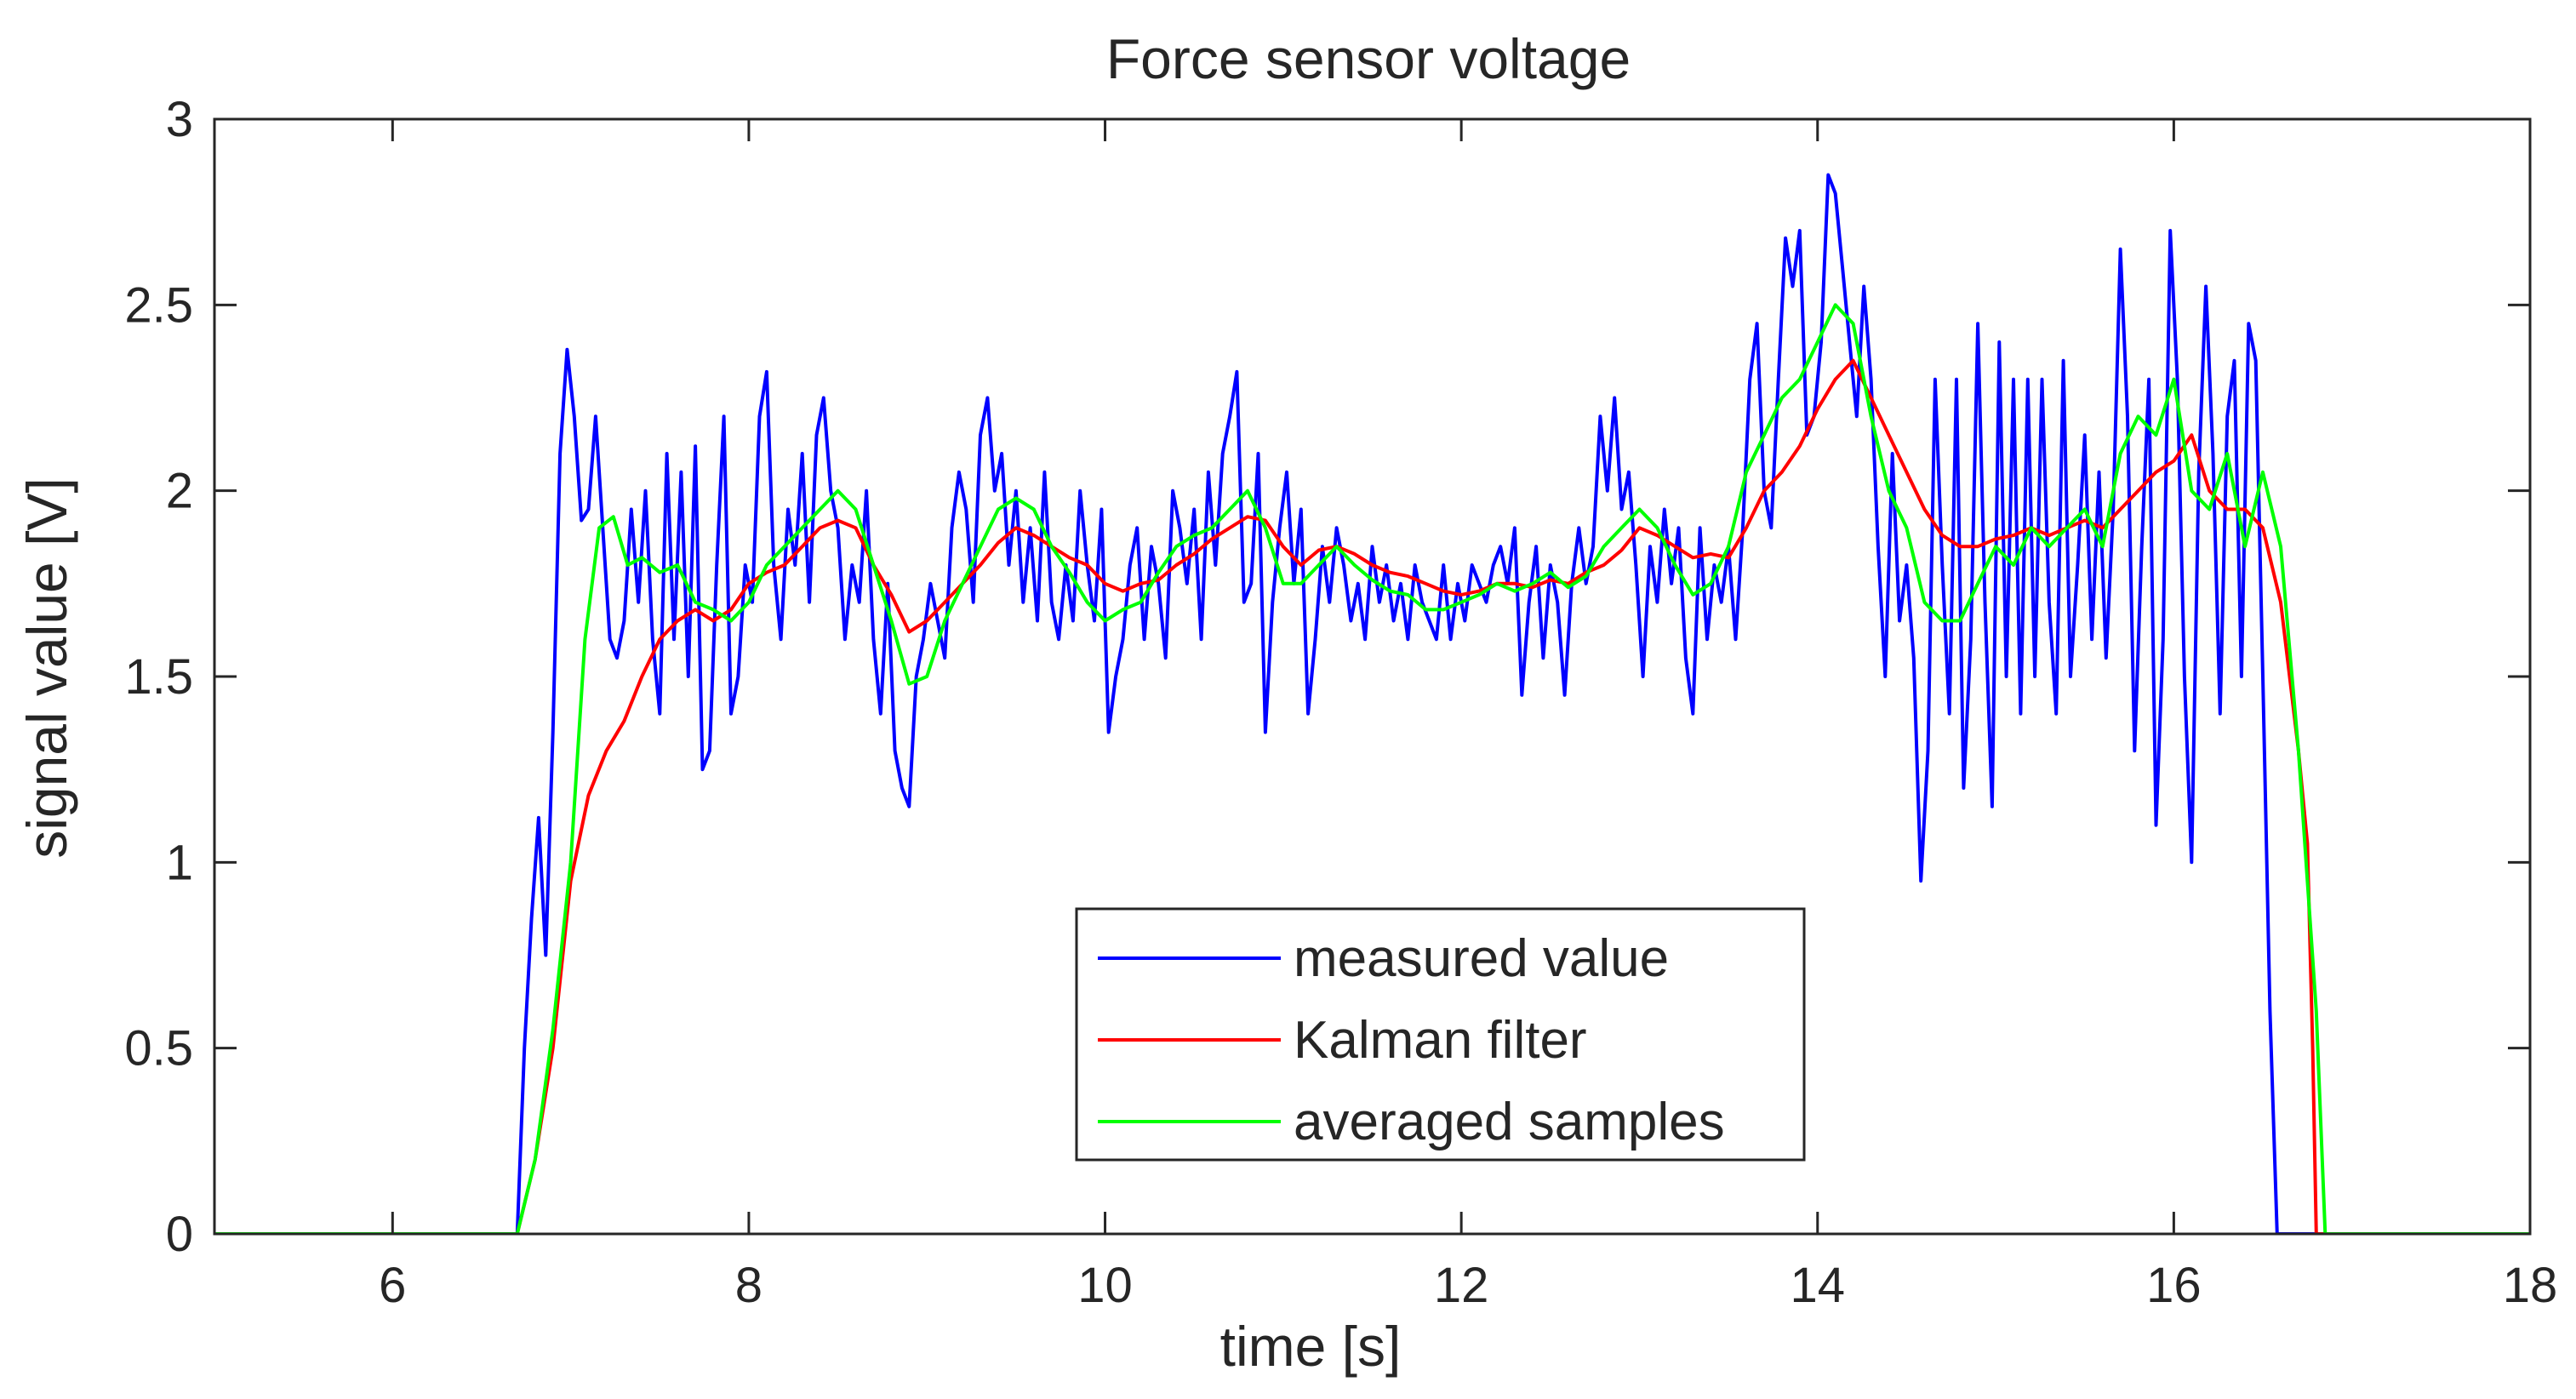 The image size is (2576, 1399). I want to click on x-tick-label: 8, so click(749, 1285).